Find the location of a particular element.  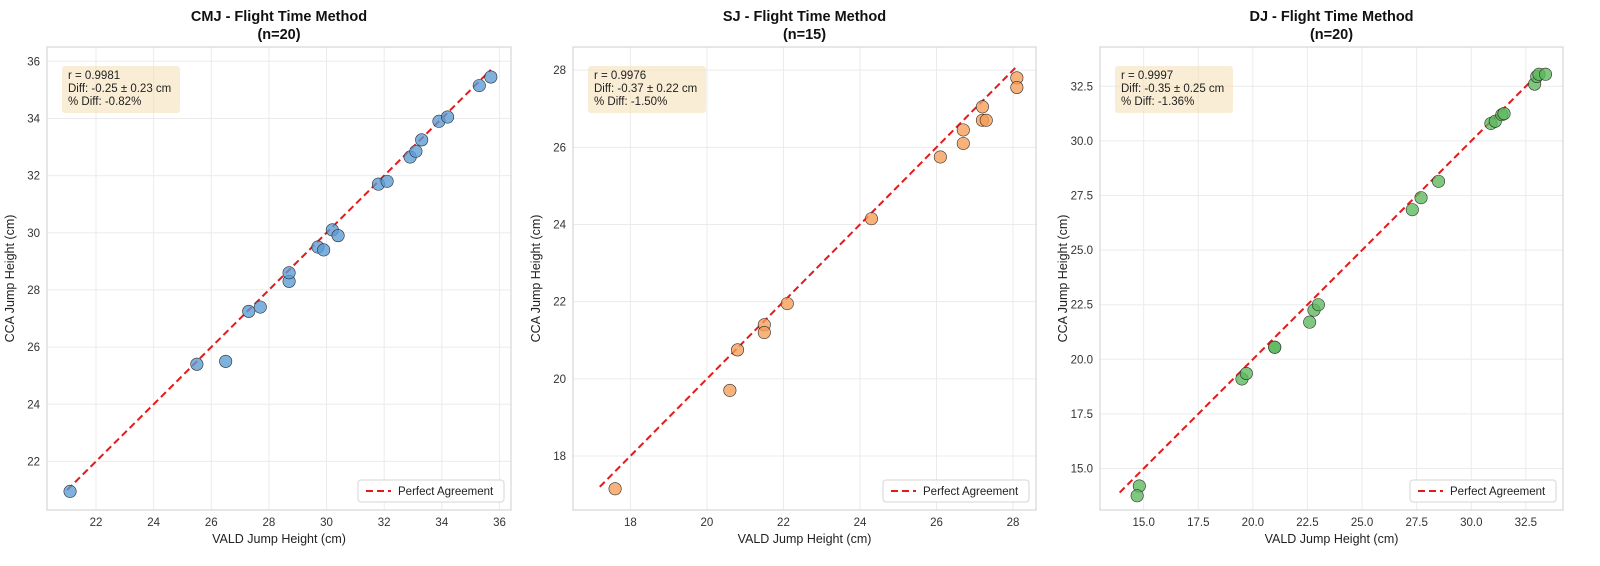

y-tick-label: 34 is located at coordinates (33, 119).